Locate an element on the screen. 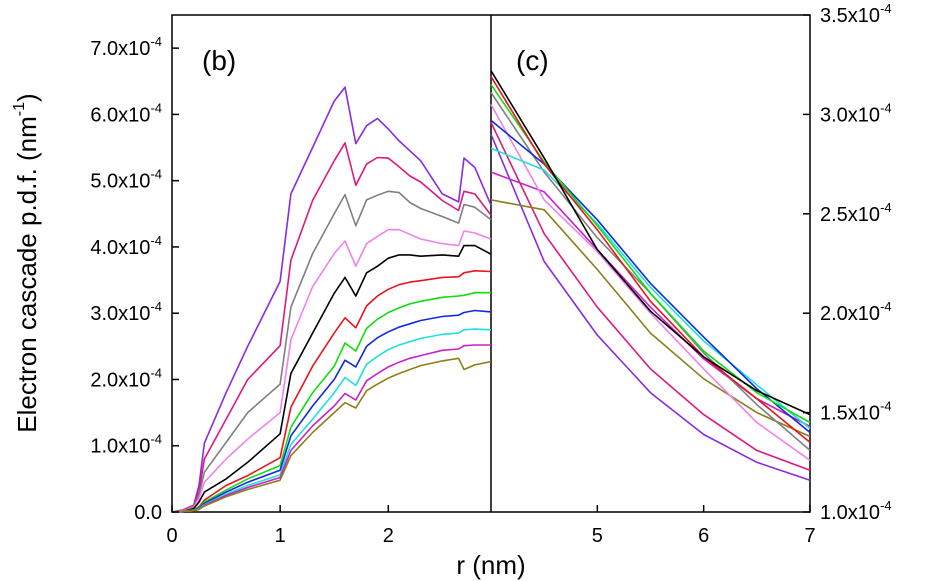  x-tick-label: 0 is located at coordinates (171, 536).